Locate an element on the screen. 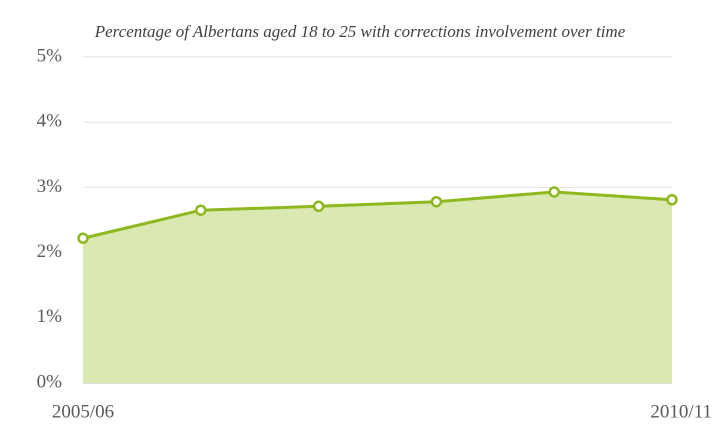 This screenshot has width=719, height=430. y-tick-label: 1% is located at coordinates (50, 316).